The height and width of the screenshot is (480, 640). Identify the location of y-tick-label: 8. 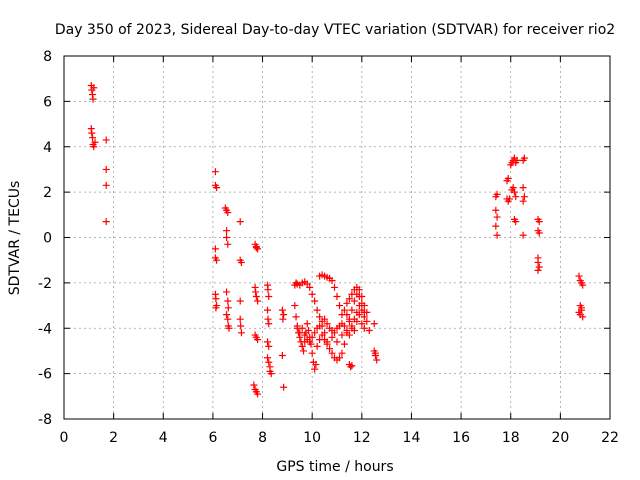
(47, 57).